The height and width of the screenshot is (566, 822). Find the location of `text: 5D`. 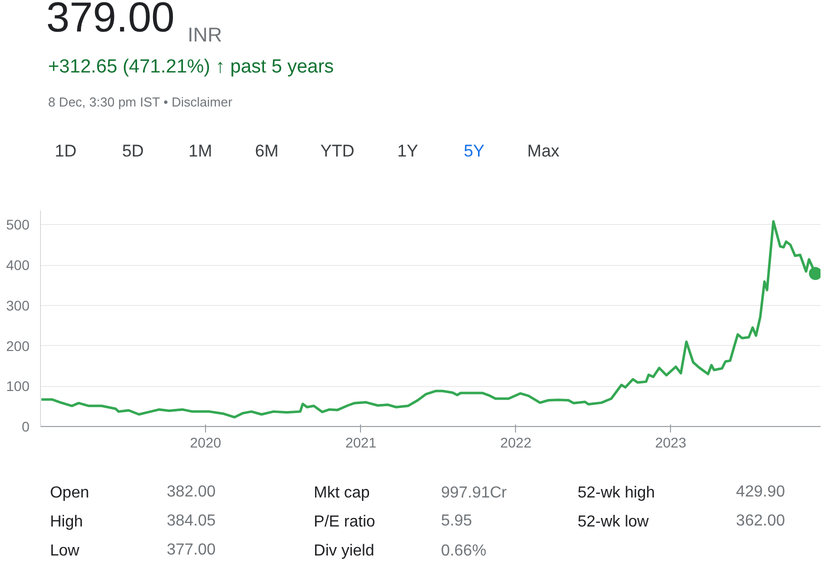

text: 5D is located at coordinates (133, 151).